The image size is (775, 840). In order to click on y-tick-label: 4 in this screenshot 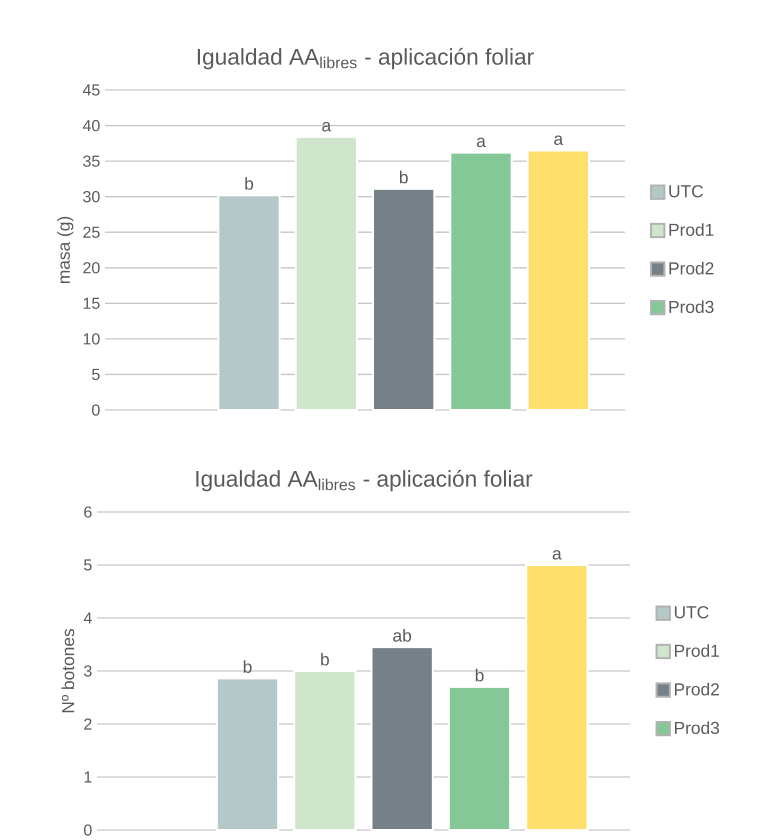, I will do `click(88, 618)`.